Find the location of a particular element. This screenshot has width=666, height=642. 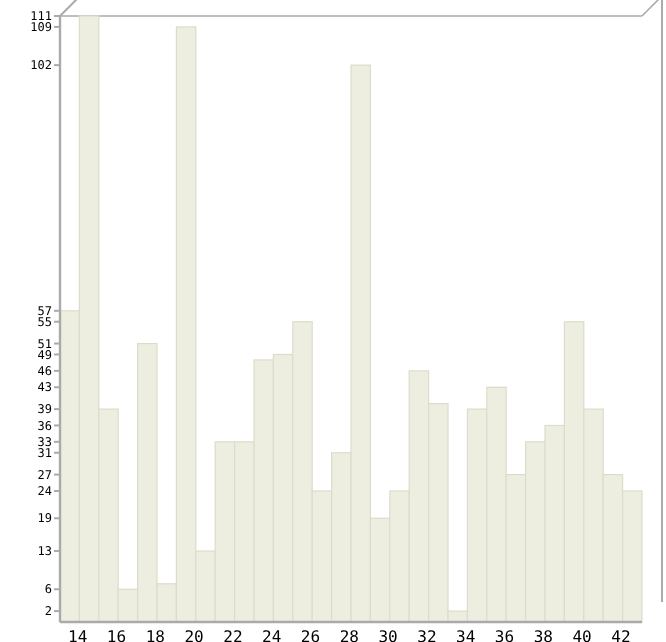

x-tick-label: 20 is located at coordinates (194, 635).